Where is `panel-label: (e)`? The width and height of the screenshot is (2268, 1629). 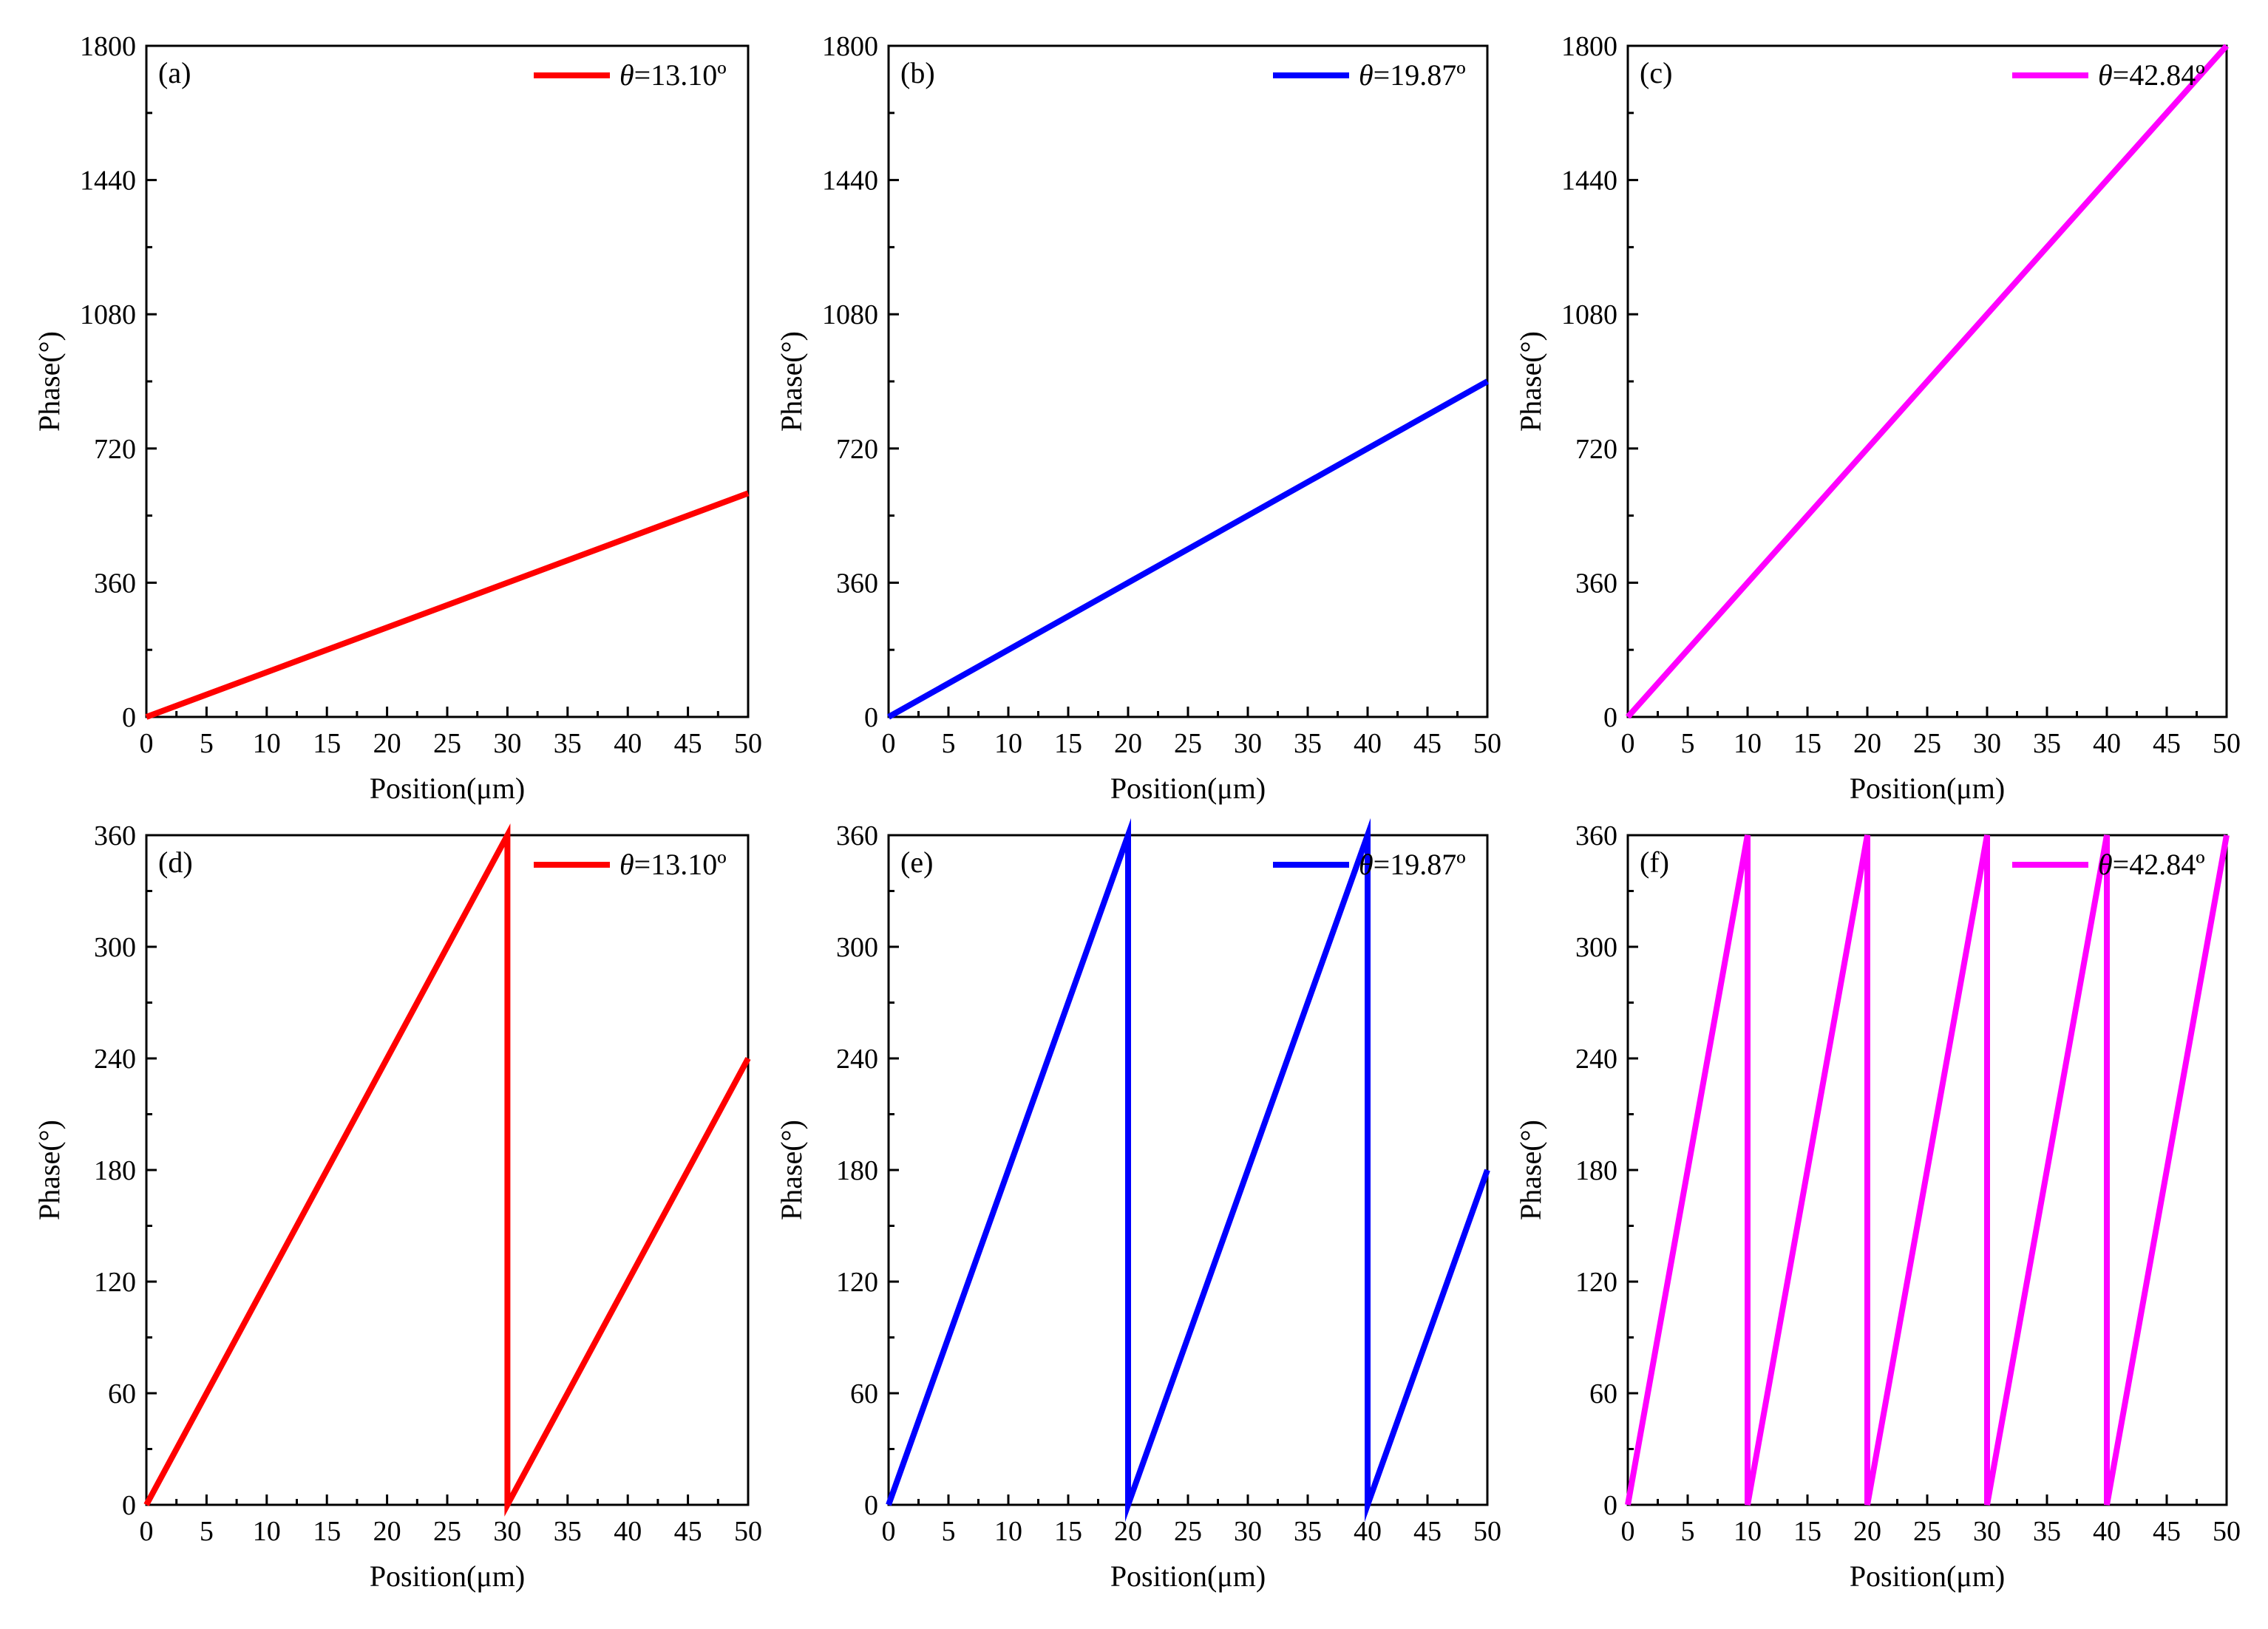
panel-label: (e) is located at coordinates (917, 863).